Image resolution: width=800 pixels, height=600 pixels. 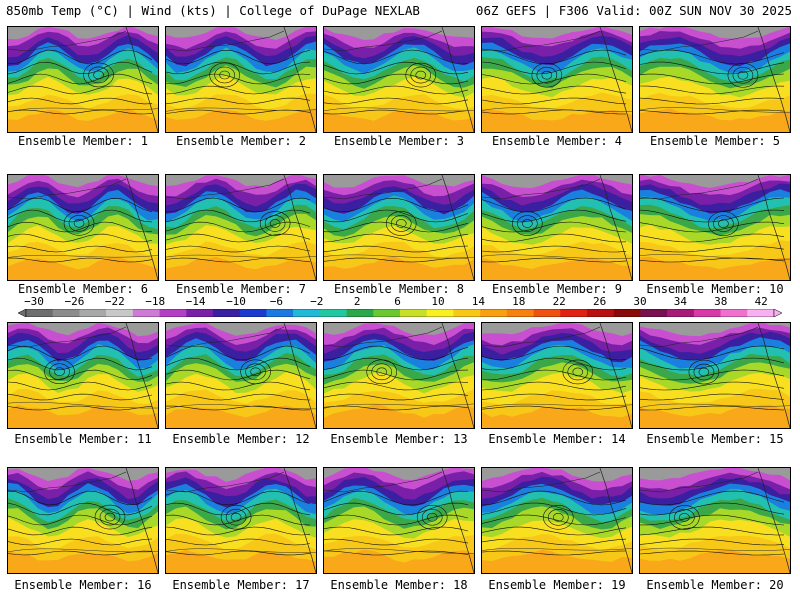 What do you see at coordinates (399, 289) in the screenshot?
I see `ensemble-member-label: Ensemble Member: 8` at bounding box center [399, 289].